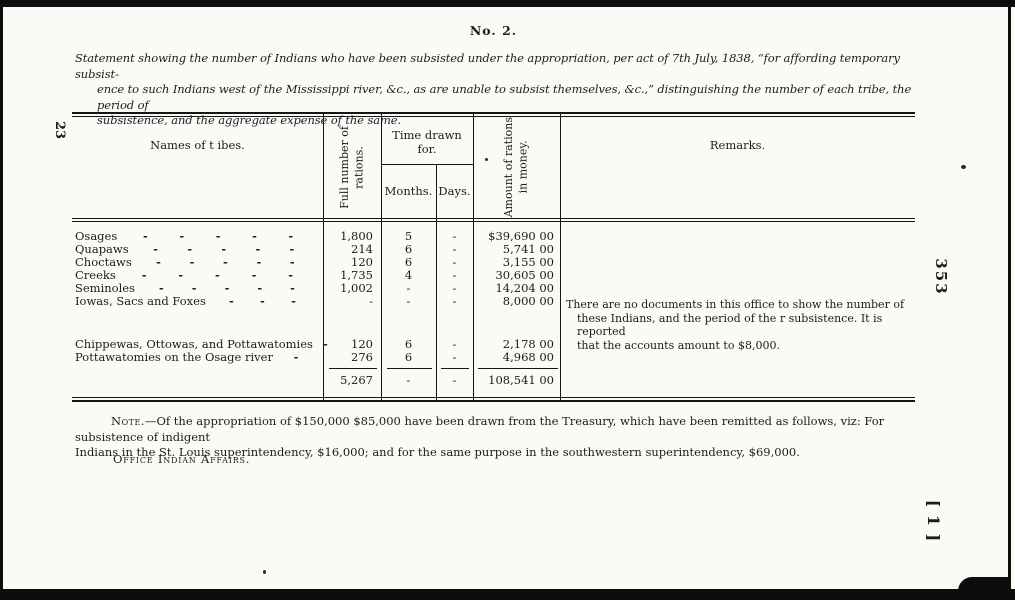 Image resolution: width=1015 pixels, height=600 pixels. What do you see at coordinates (356, 288) in the screenshot?
I see `rations-value: 1,002` at bounding box center [356, 288].